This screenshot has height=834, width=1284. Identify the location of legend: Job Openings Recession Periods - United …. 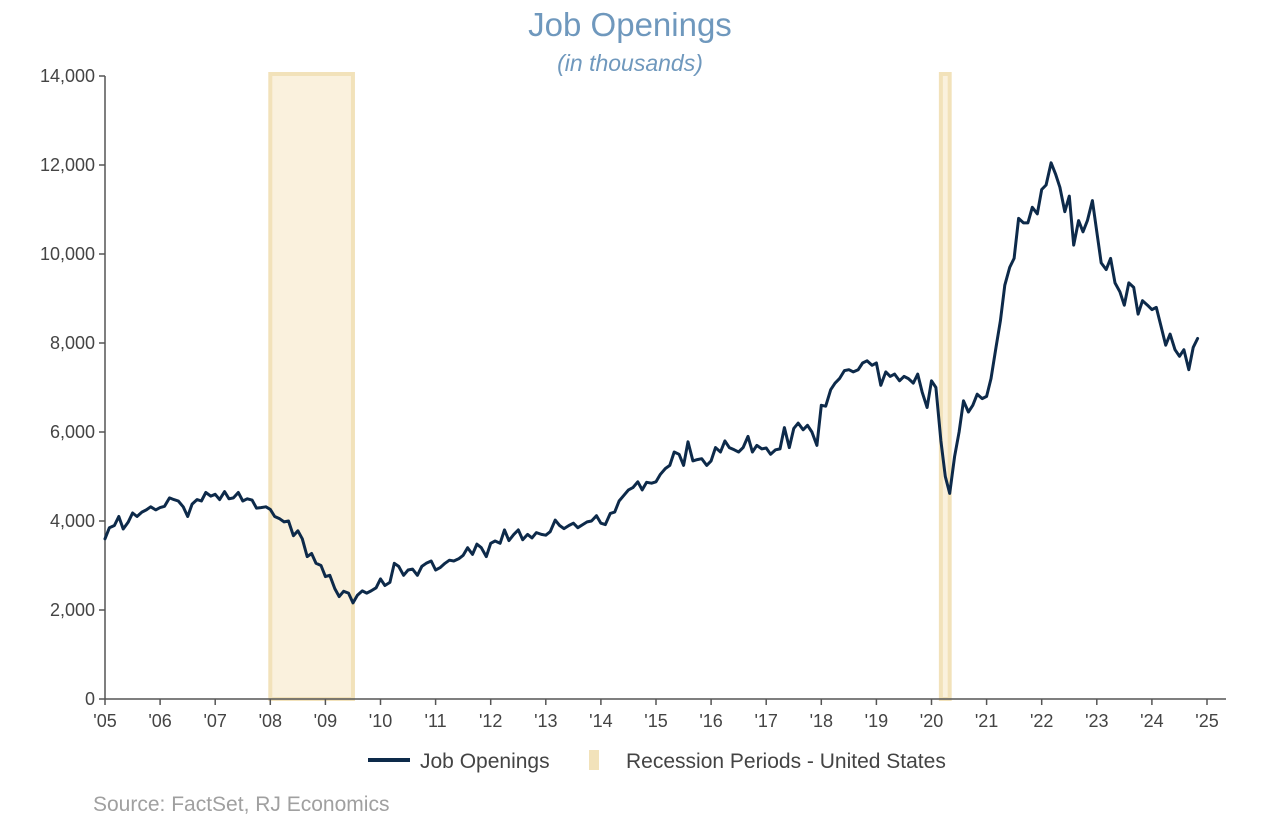
(657, 761).